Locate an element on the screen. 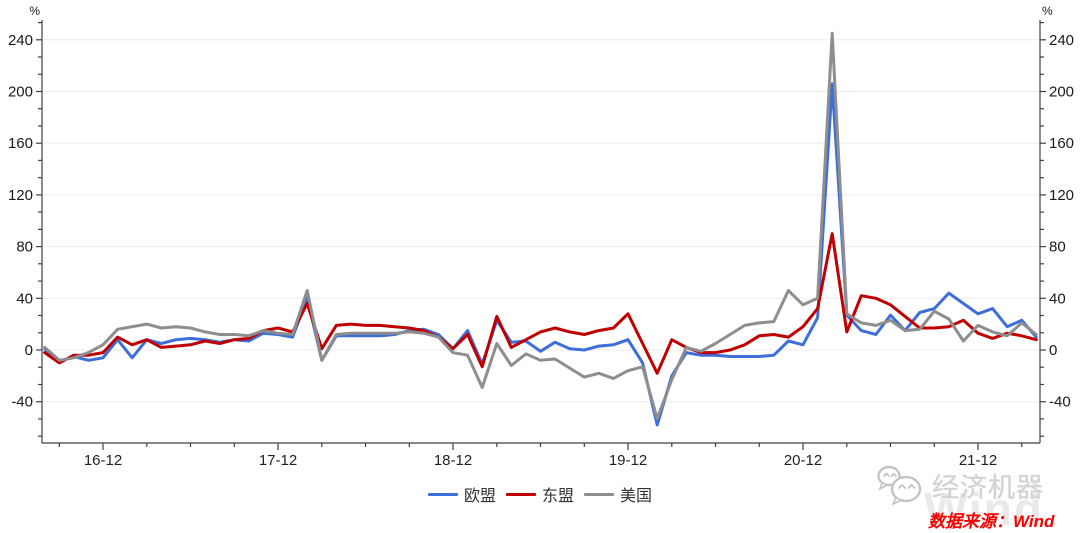 Image resolution: width=1080 pixels, height=533 pixels. y-axis-tick-label-right: 160 is located at coordinates (1061, 143).